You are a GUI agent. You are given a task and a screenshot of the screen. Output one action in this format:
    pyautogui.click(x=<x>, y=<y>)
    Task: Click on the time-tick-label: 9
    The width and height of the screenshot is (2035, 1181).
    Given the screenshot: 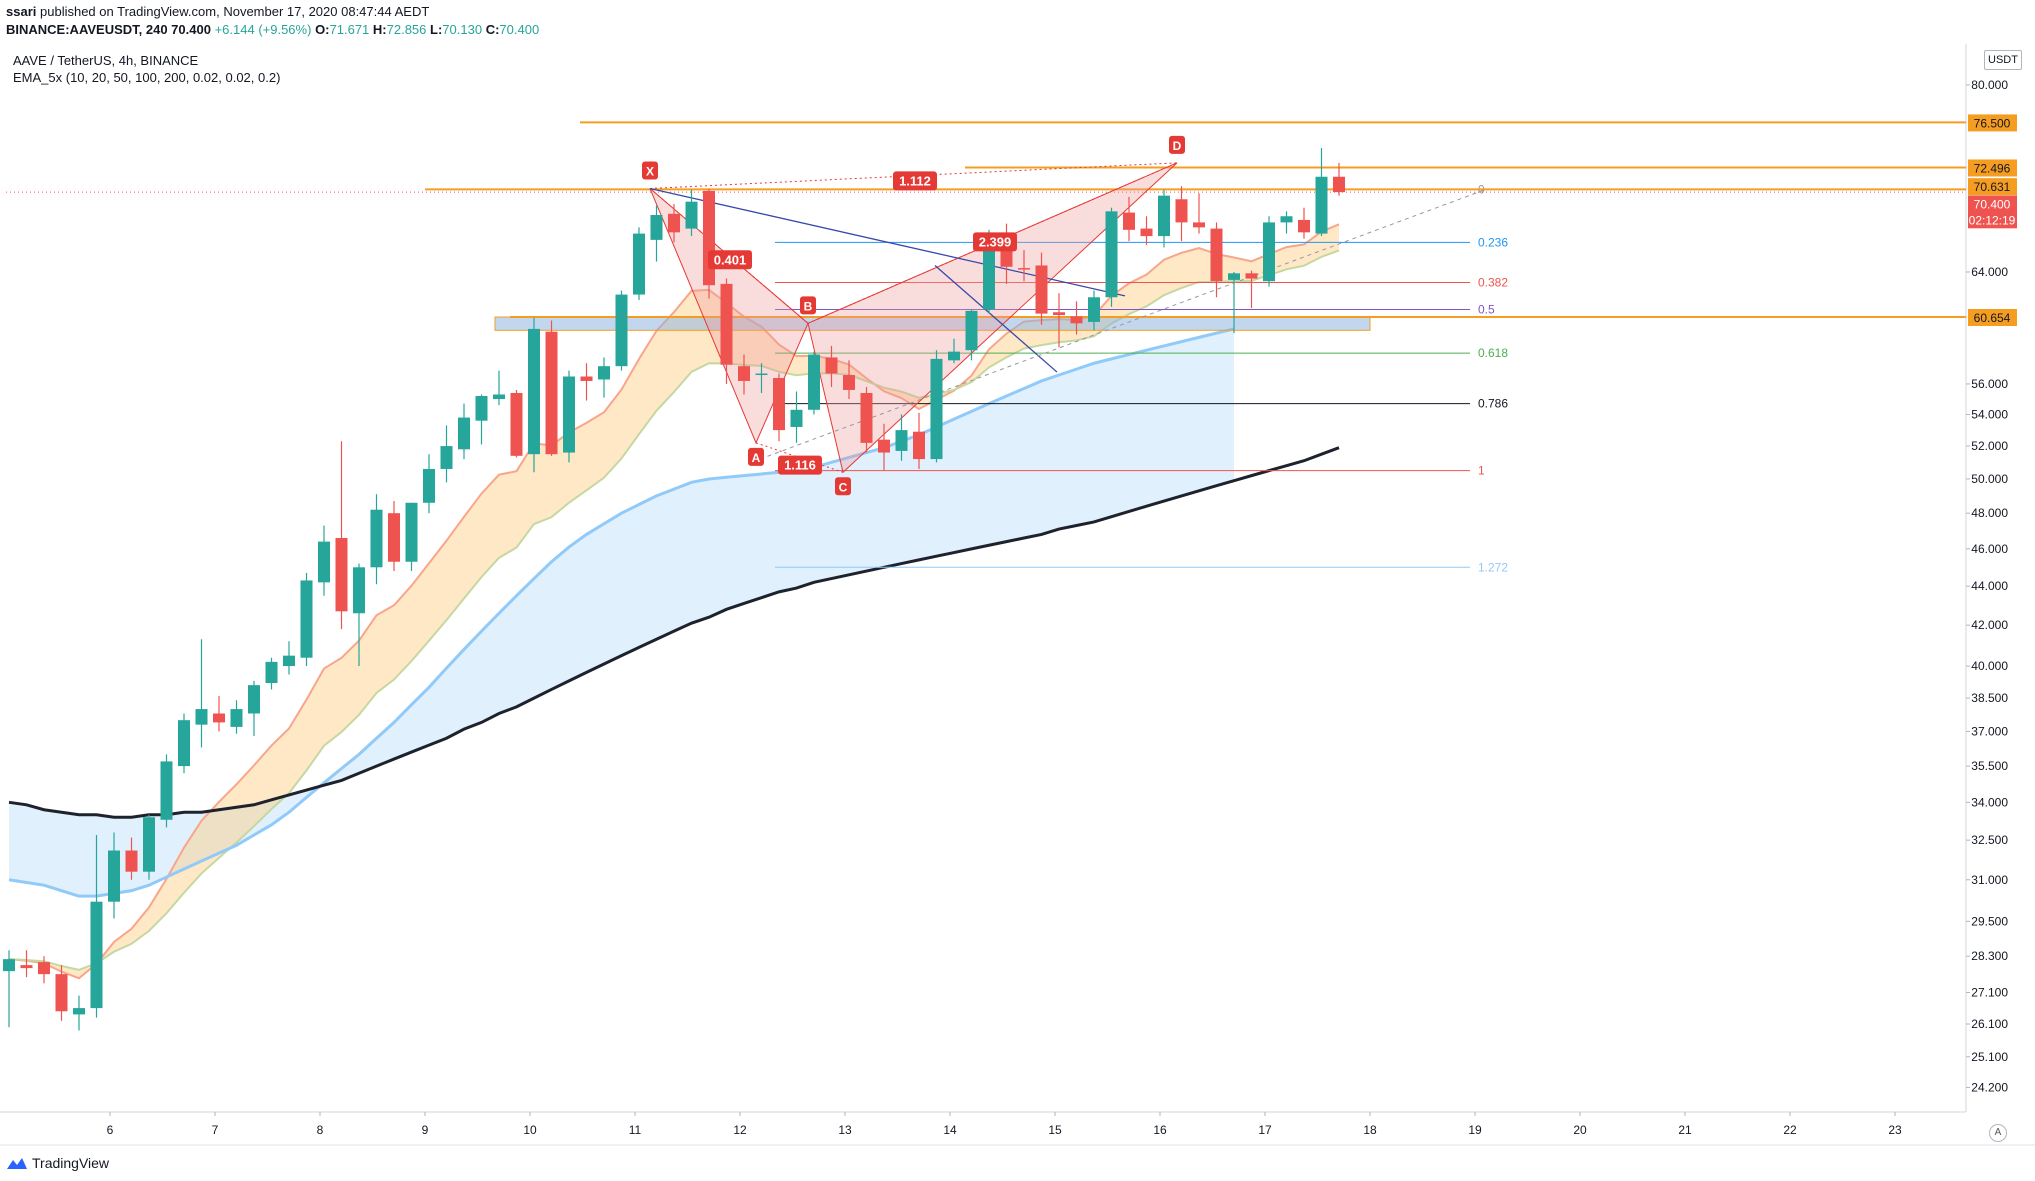 What is the action you would take?
    pyautogui.click(x=425, y=1130)
    